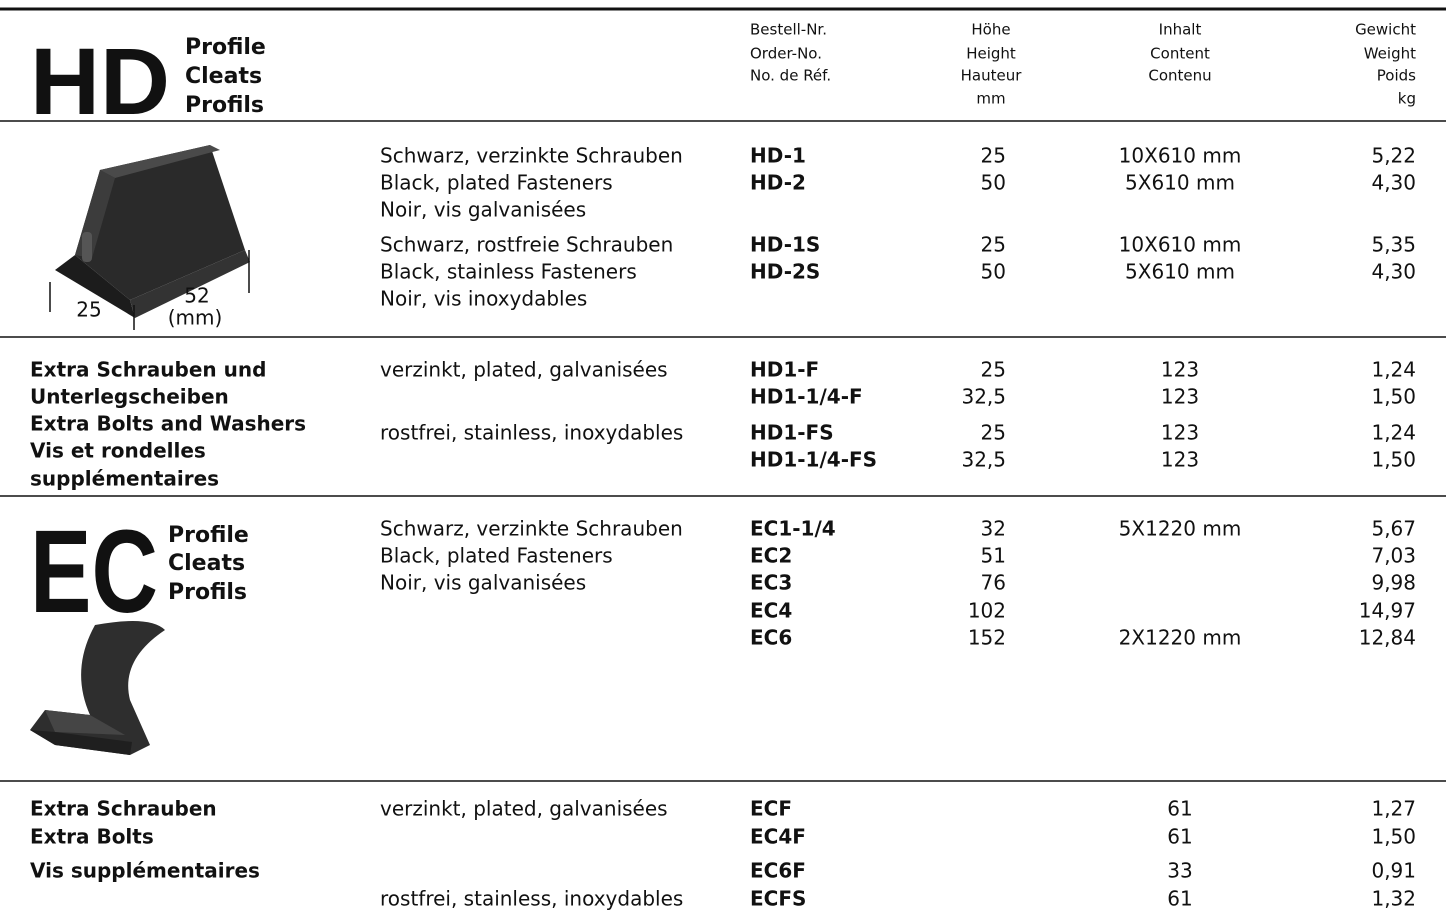 The image size is (1446, 915). Describe the element at coordinates (1393, 583) in the screenshot. I see `cell-weight: 9,98` at that location.